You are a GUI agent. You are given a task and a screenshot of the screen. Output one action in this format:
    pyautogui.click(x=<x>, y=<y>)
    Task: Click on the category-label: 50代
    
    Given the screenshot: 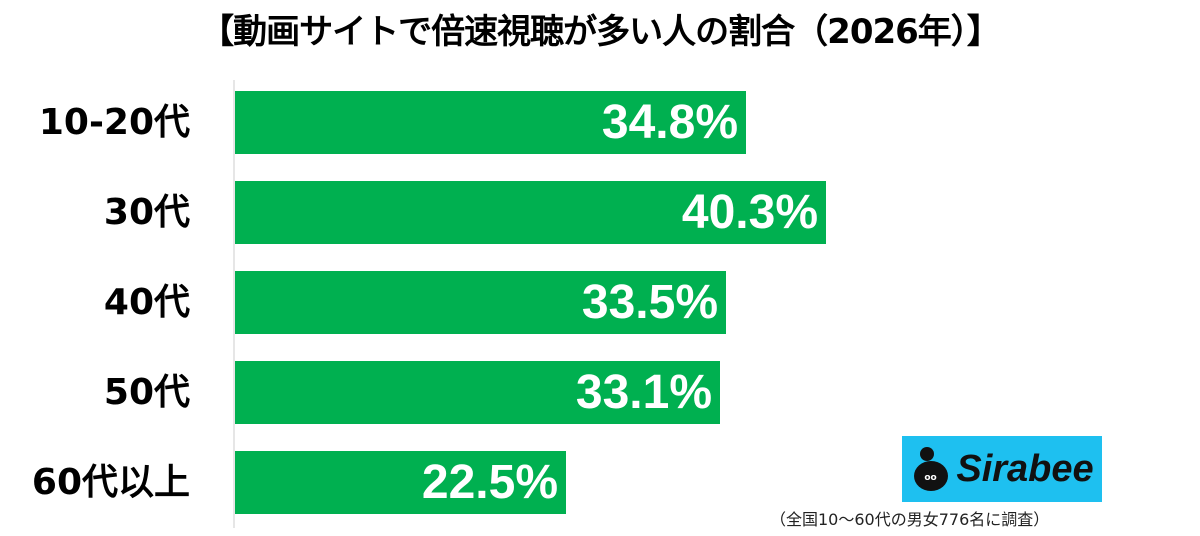 What is the action you would take?
    pyautogui.click(x=146, y=392)
    